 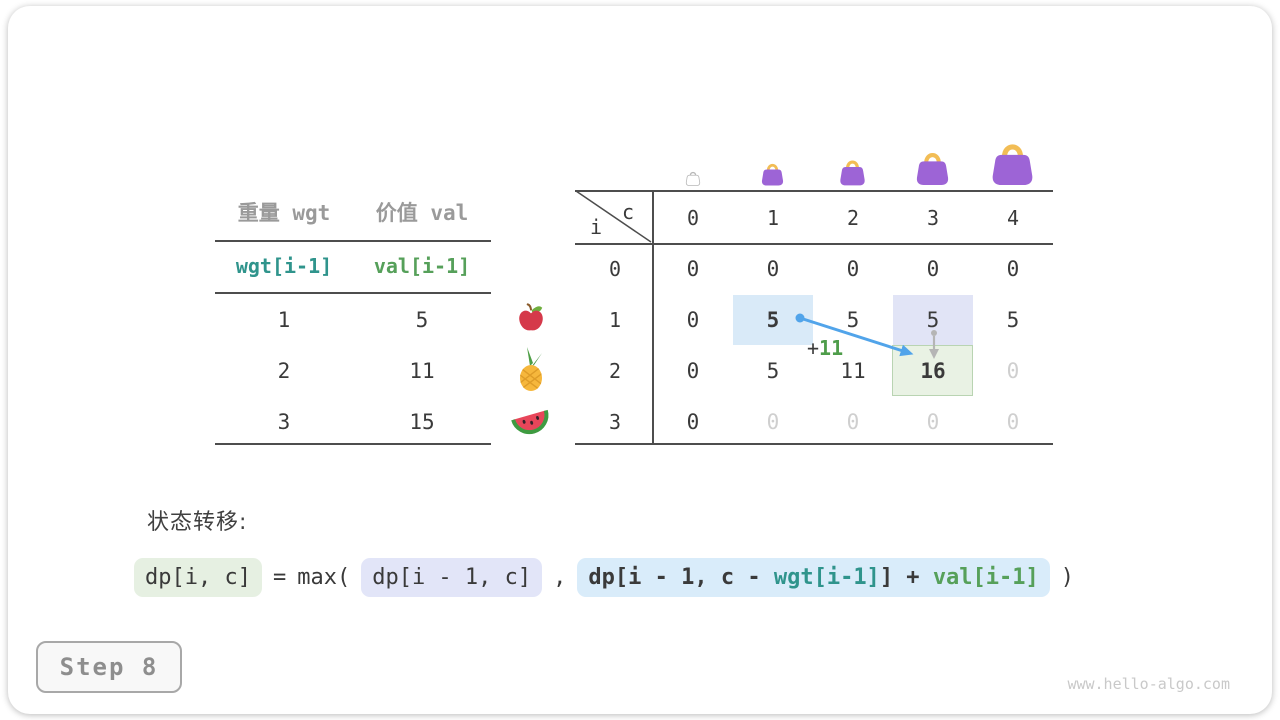 I want to click on dp-cell-3-4: 0, so click(x=1013, y=422).